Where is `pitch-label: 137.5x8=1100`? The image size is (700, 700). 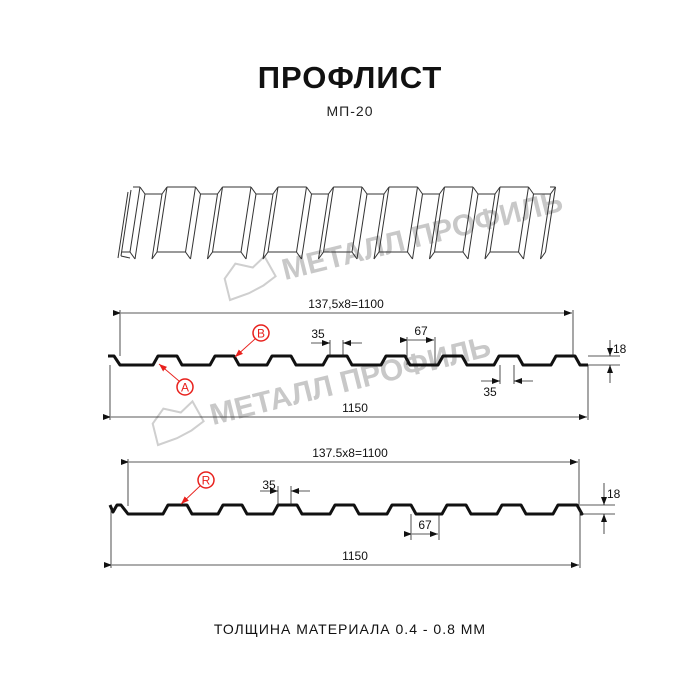 pitch-label: 137.5x8=1100 is located at coordinates (350, 453).